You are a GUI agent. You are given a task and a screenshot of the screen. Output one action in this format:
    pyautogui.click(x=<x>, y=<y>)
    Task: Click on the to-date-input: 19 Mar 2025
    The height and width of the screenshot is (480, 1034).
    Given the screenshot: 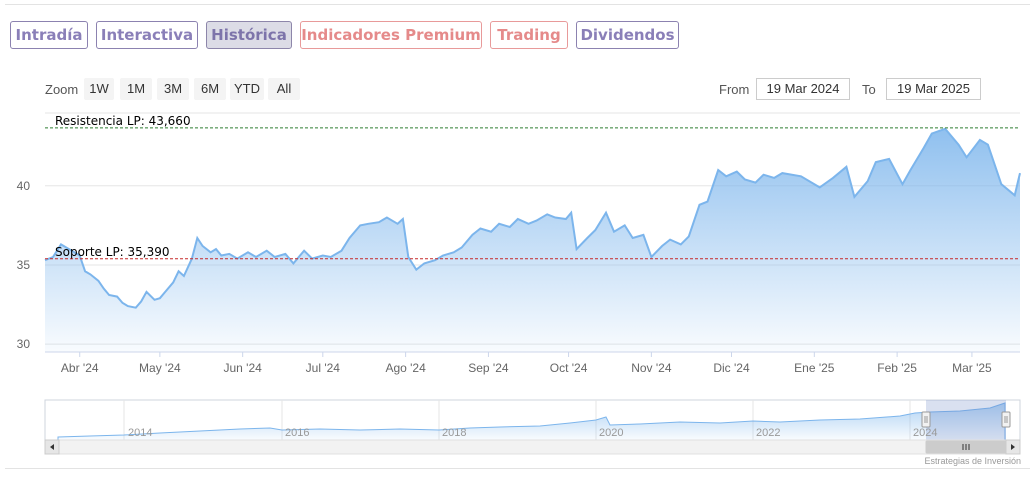 What is the action you would take?
    pyautogui.click(x=933, y=89)
    